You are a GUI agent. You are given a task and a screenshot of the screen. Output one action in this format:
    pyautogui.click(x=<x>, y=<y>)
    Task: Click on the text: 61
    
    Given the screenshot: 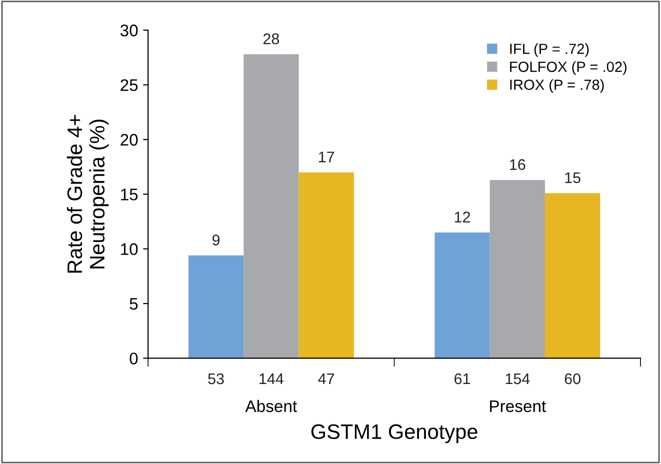 What is the action you would take?
    pyautogui.click(x=462, y=378)
    